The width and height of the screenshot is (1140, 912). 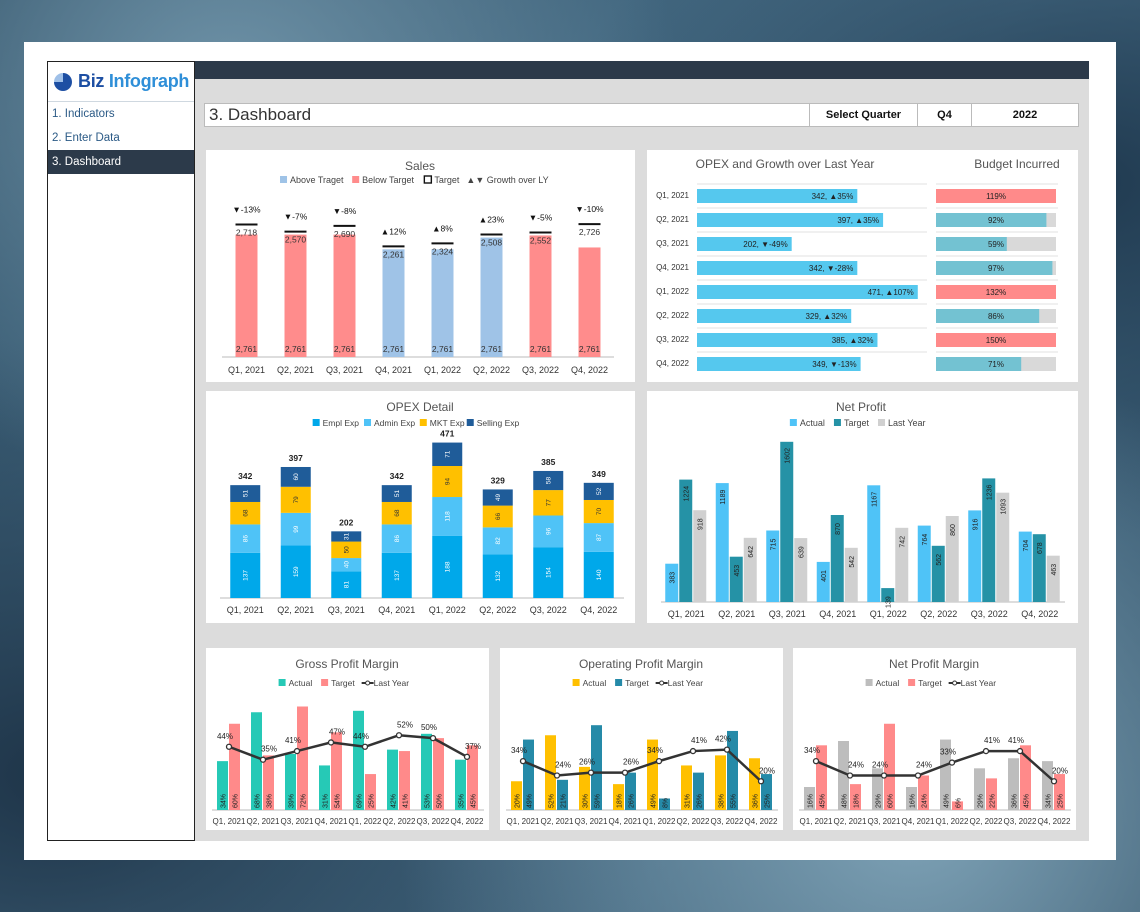 I want to click on sales-target-label: 2,718, so click(x=247, y=233).